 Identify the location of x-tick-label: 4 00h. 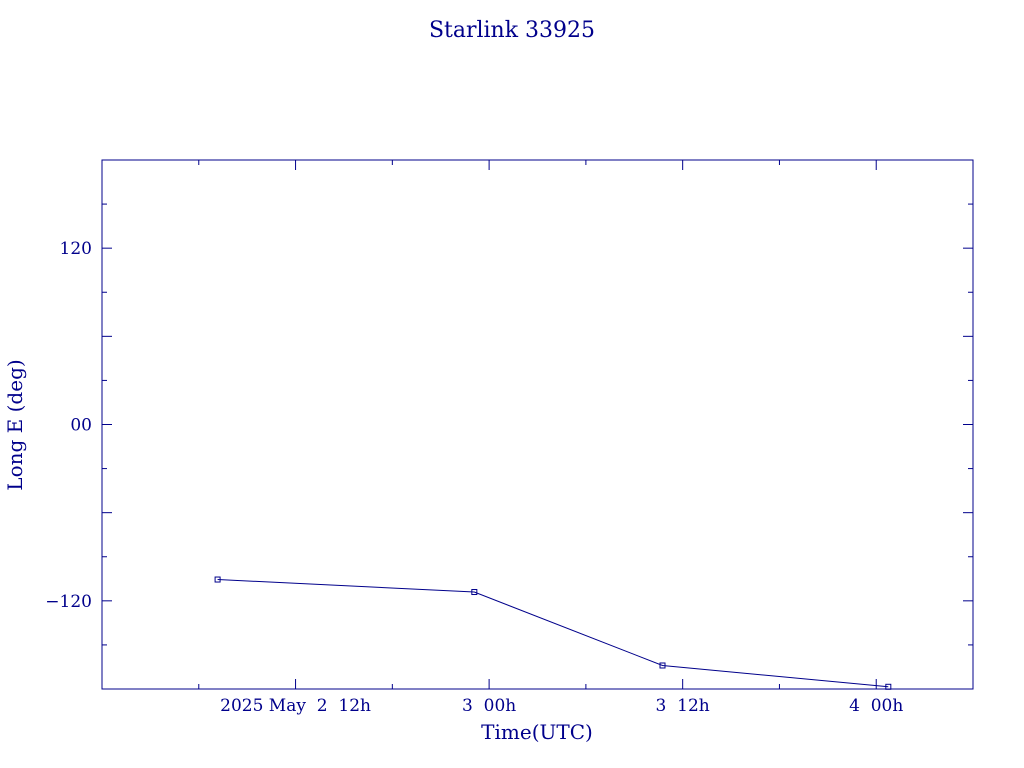
(876, 706).